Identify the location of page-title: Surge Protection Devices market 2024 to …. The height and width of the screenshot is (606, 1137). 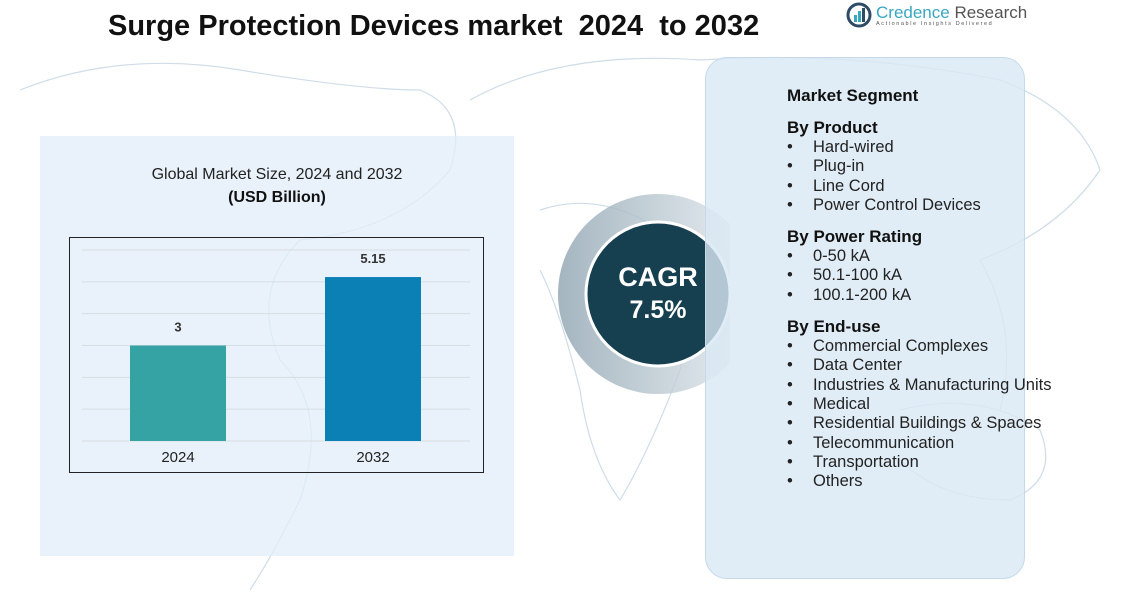
(434, 26).